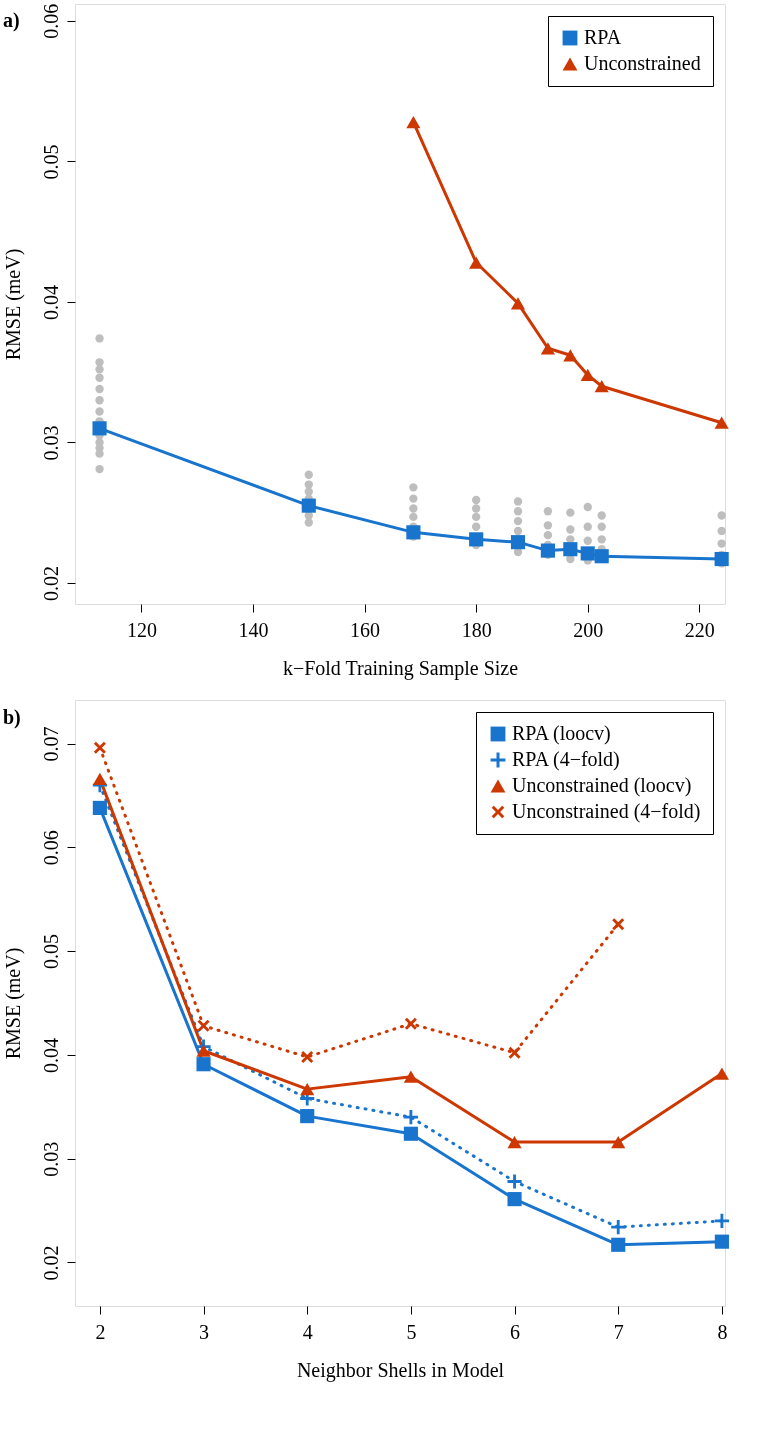  What do you see at coordinates (11, 21) in the screenshot?
I see `chart-title: a)` at bounding box center [11, 21].